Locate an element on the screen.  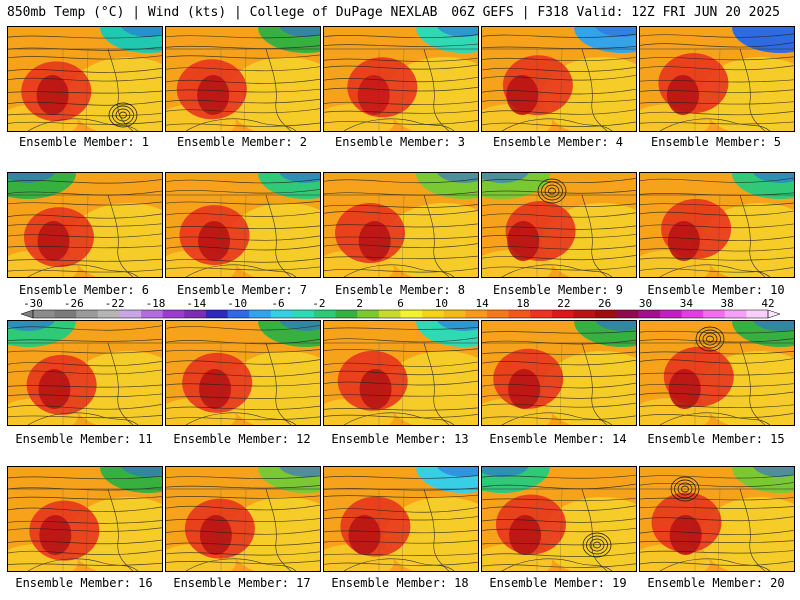
colorbar-tick-label: 30 is located at coordinates (645, 303).